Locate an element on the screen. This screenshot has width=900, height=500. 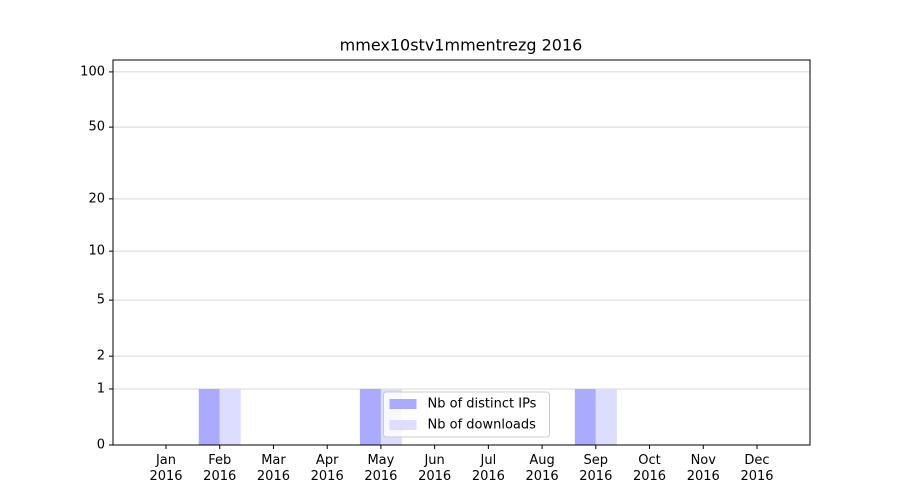
y-tick-label: 5 is located at coordinates (101, 300).